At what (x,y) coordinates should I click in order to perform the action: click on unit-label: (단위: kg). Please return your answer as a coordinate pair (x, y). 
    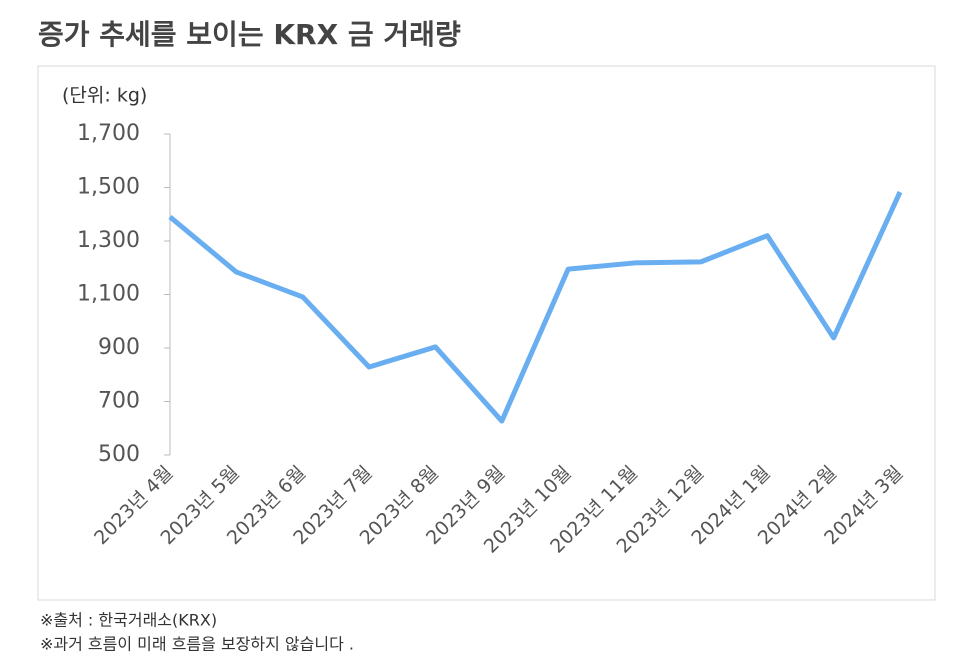
    Looking at the image, I should click on (104, 96).